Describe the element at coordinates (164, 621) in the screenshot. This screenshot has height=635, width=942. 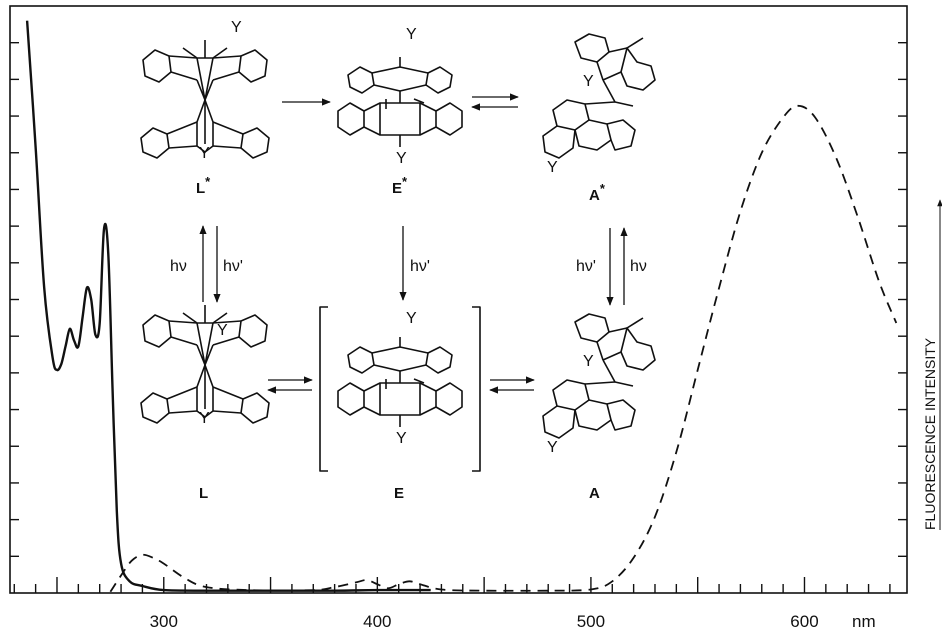
I see `x-tick-label-300: 300` at that location.